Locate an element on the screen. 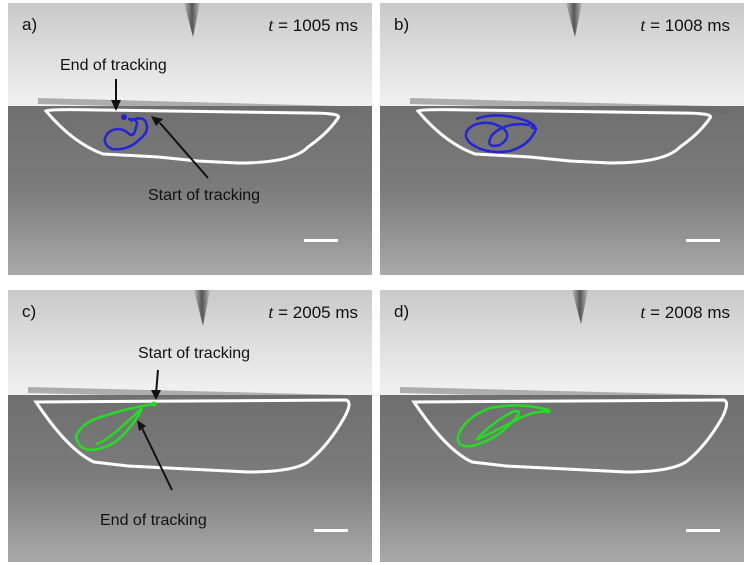  time-value: = 1005 ms is located at coordinates (318, 25).